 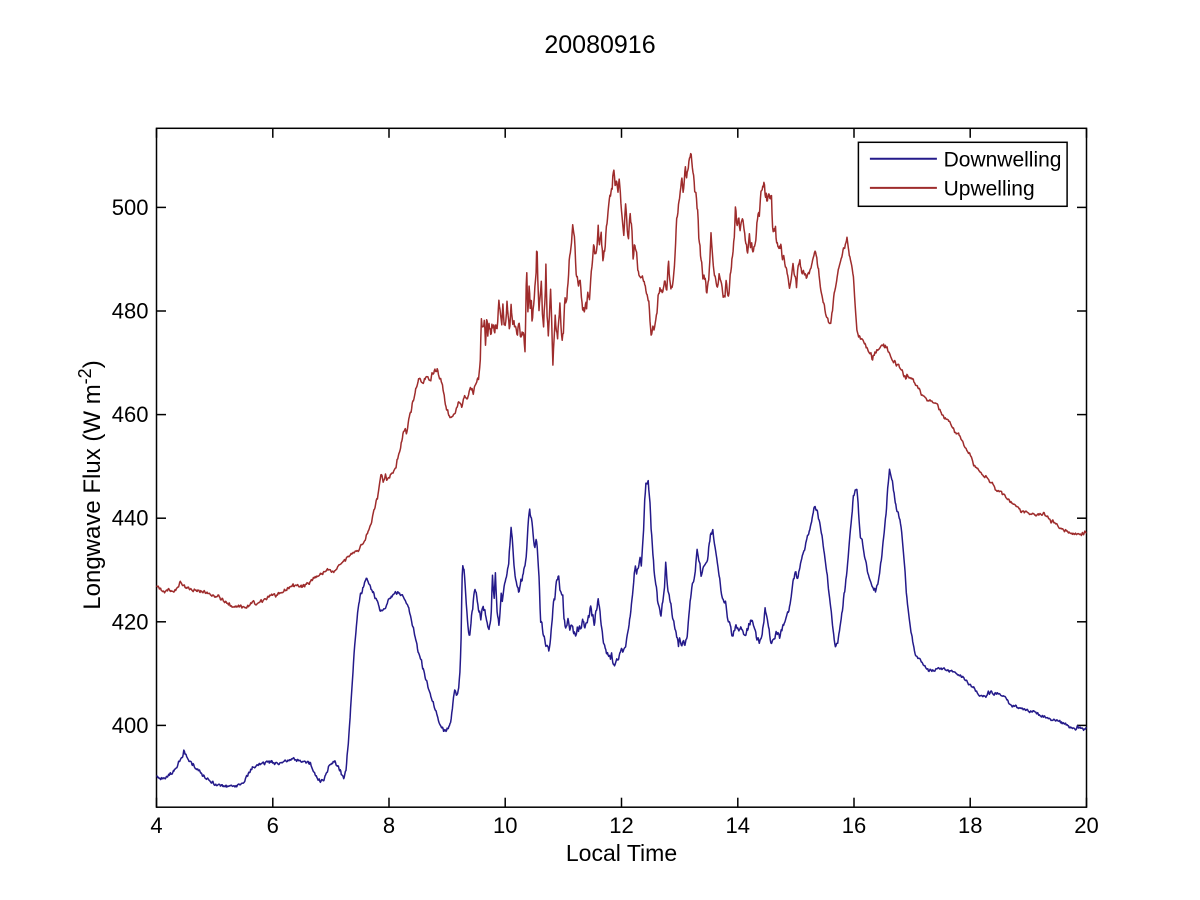 What do you see at coordinates (1086, 825) in the screenshot?
I see `svg-text: 20` at bounding box center [1086, 825].